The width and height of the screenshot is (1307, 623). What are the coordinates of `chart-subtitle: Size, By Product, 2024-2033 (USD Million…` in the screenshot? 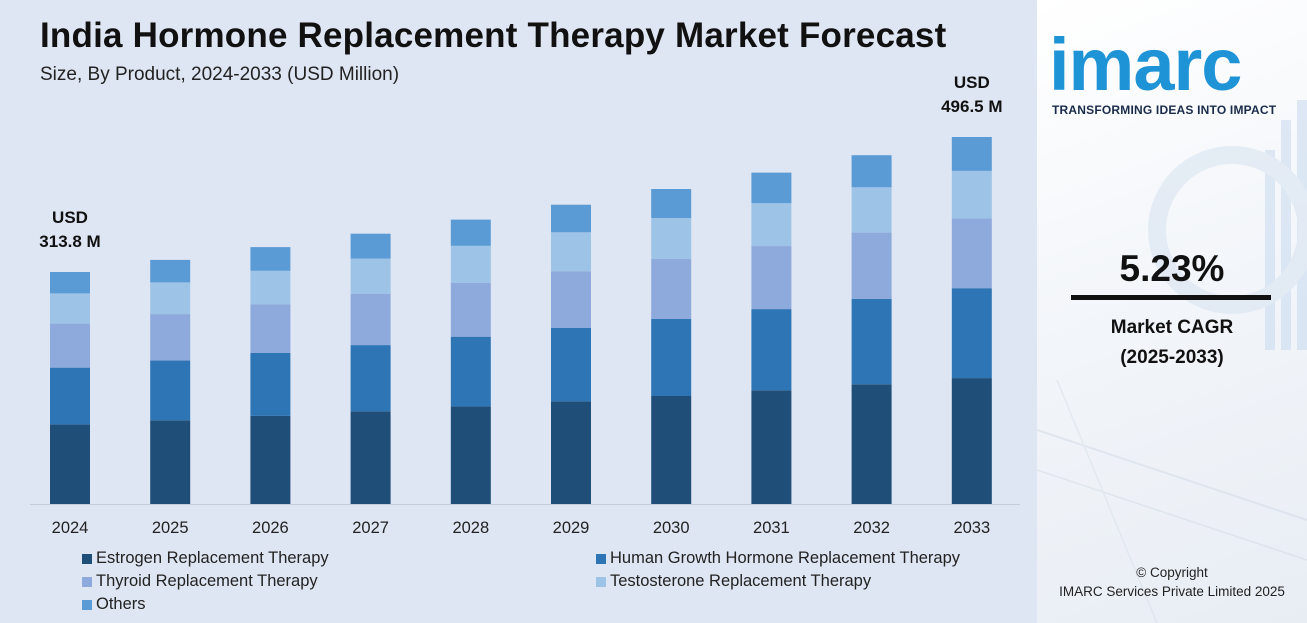 It's located at (220, 74).